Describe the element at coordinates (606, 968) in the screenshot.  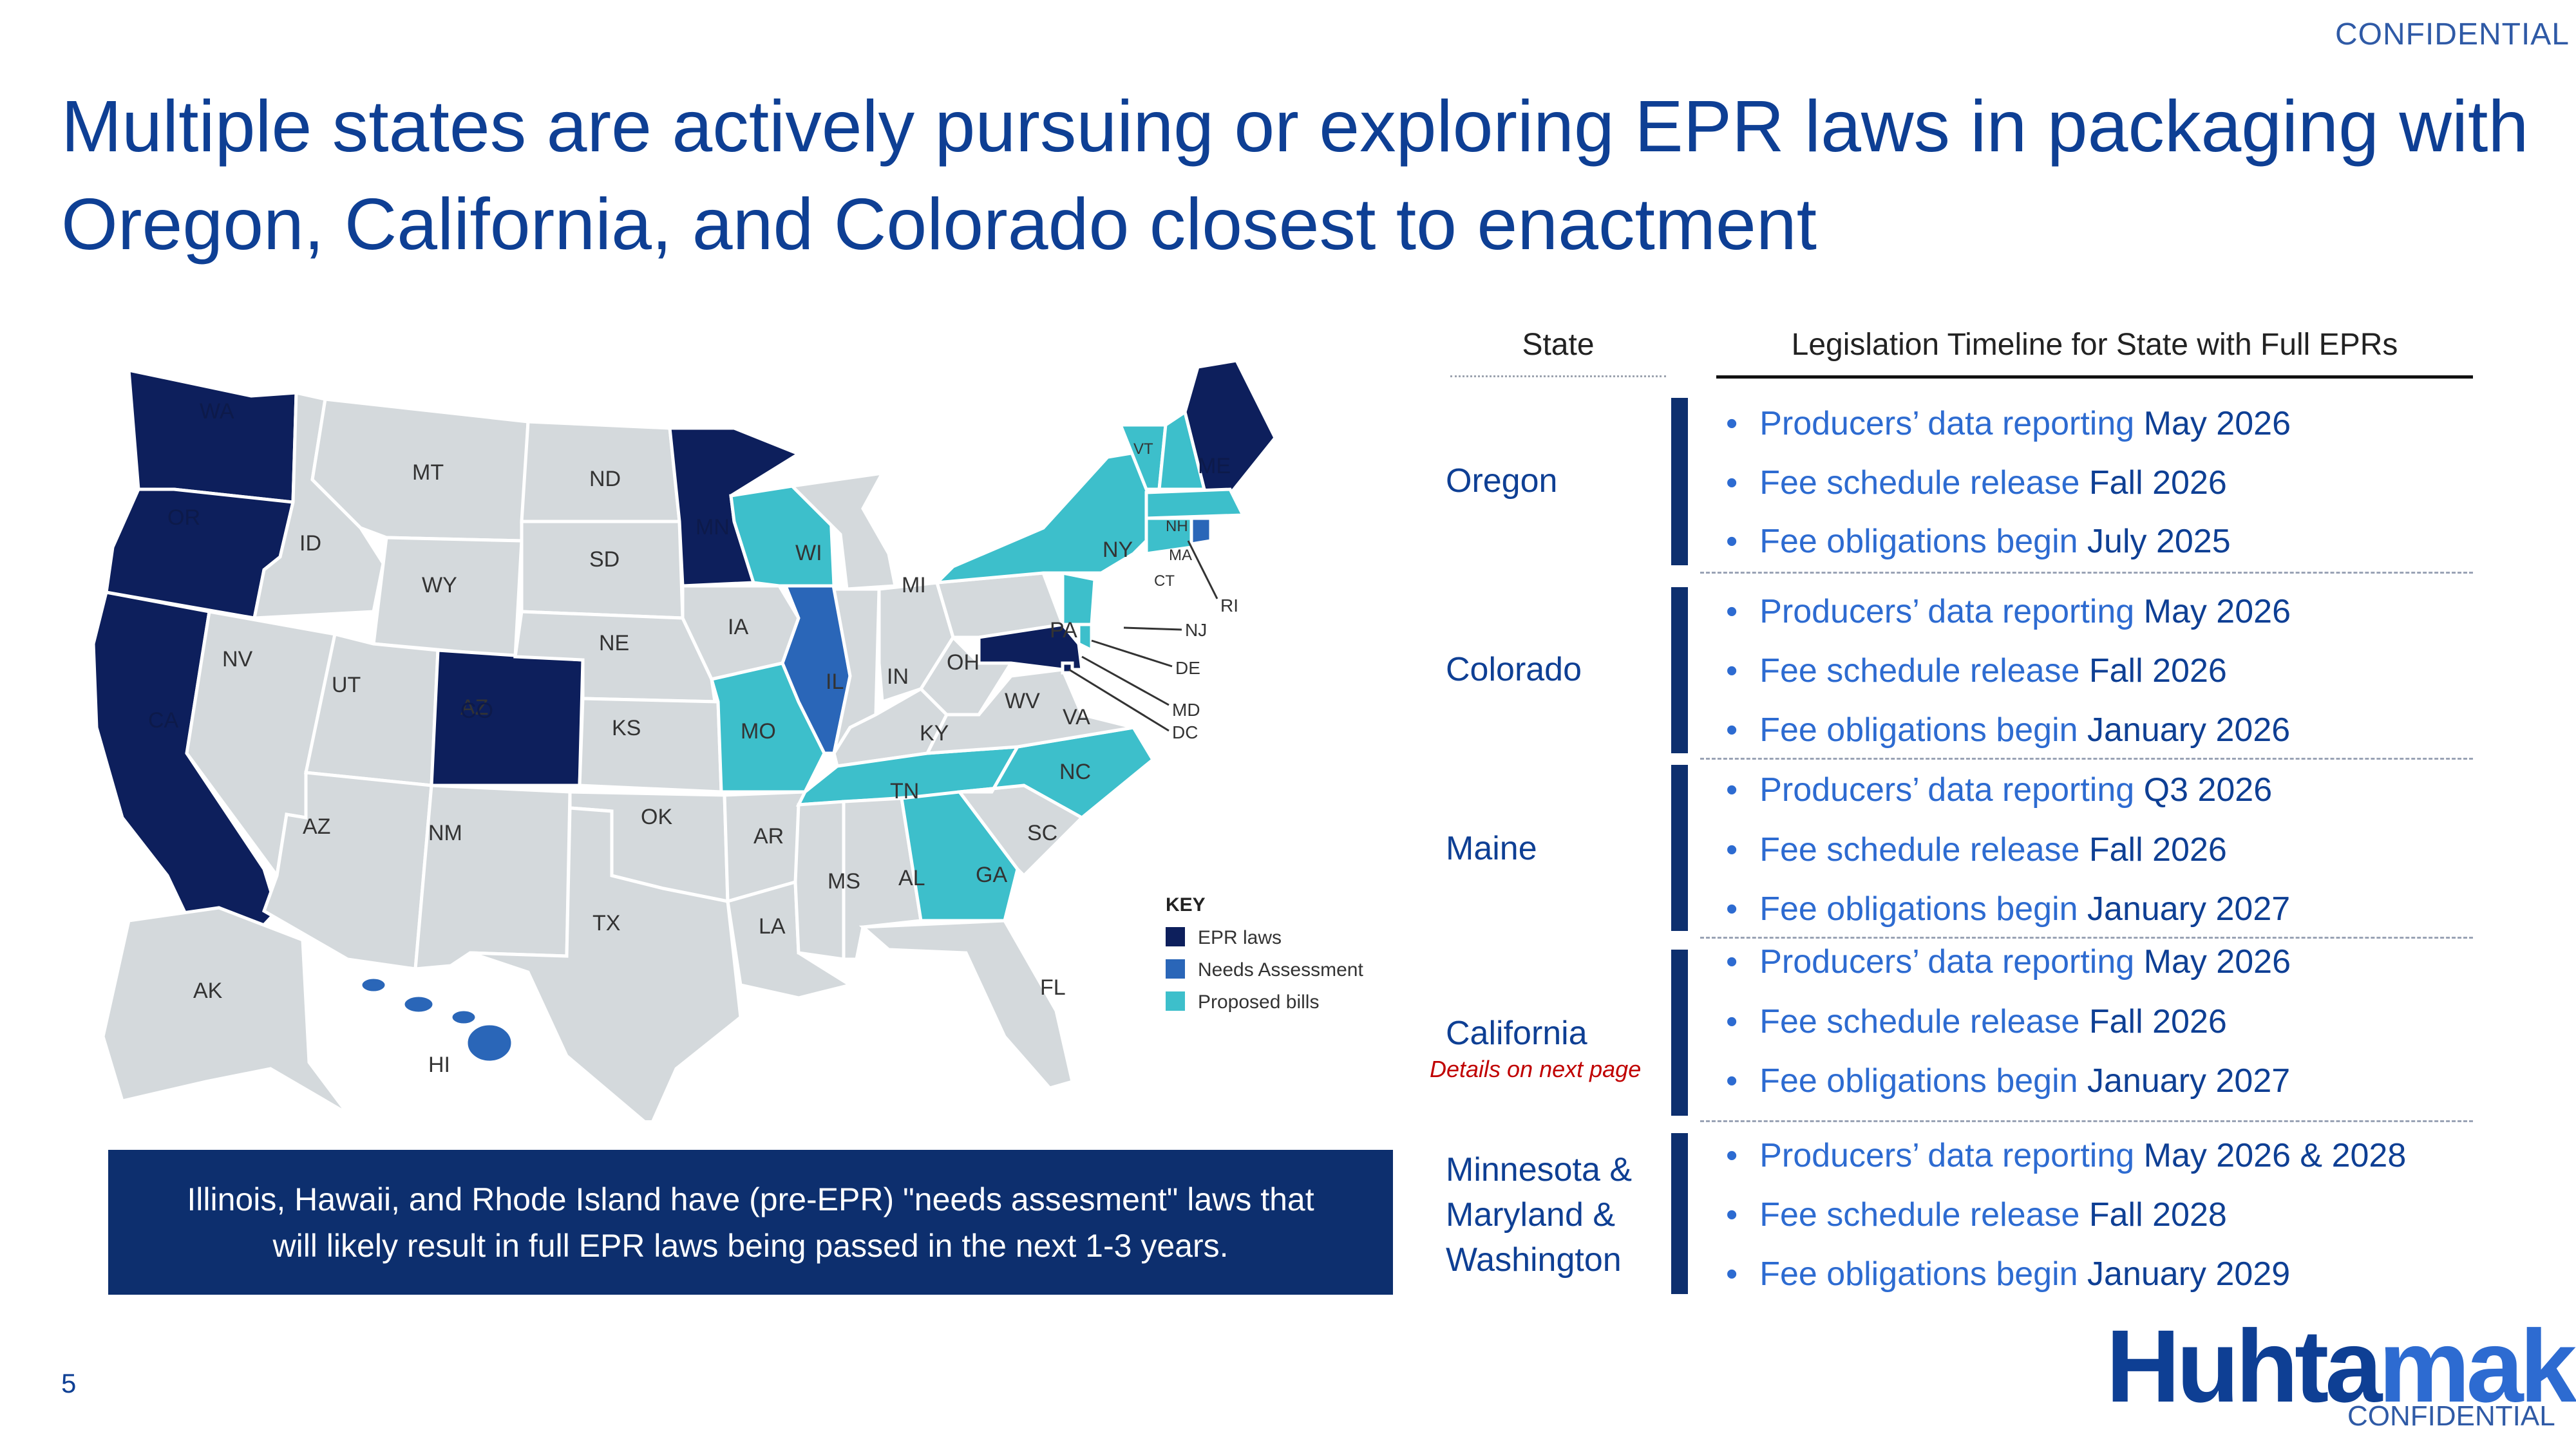
I see `state-tx` at that location.